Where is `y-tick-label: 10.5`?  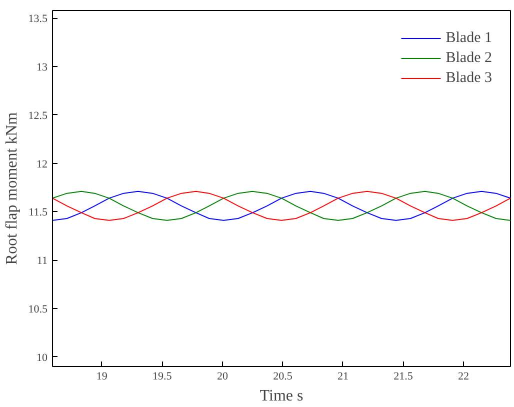
y-tick-label: 10.5 is located at coordinates (38, 309).